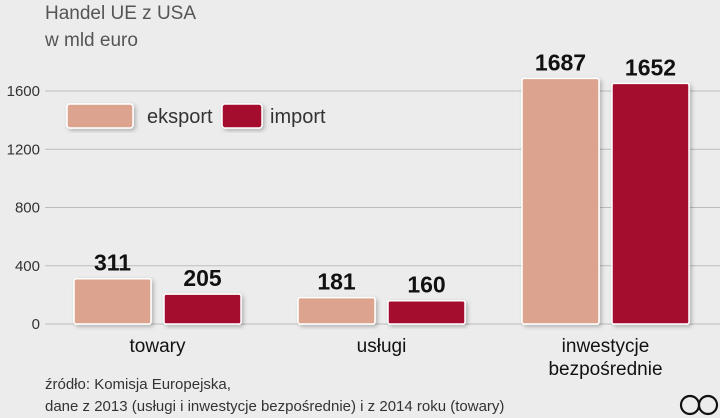 This screenshot has height=418, width=720. I want to click on category-label: inwestycje, so click(606, 346).